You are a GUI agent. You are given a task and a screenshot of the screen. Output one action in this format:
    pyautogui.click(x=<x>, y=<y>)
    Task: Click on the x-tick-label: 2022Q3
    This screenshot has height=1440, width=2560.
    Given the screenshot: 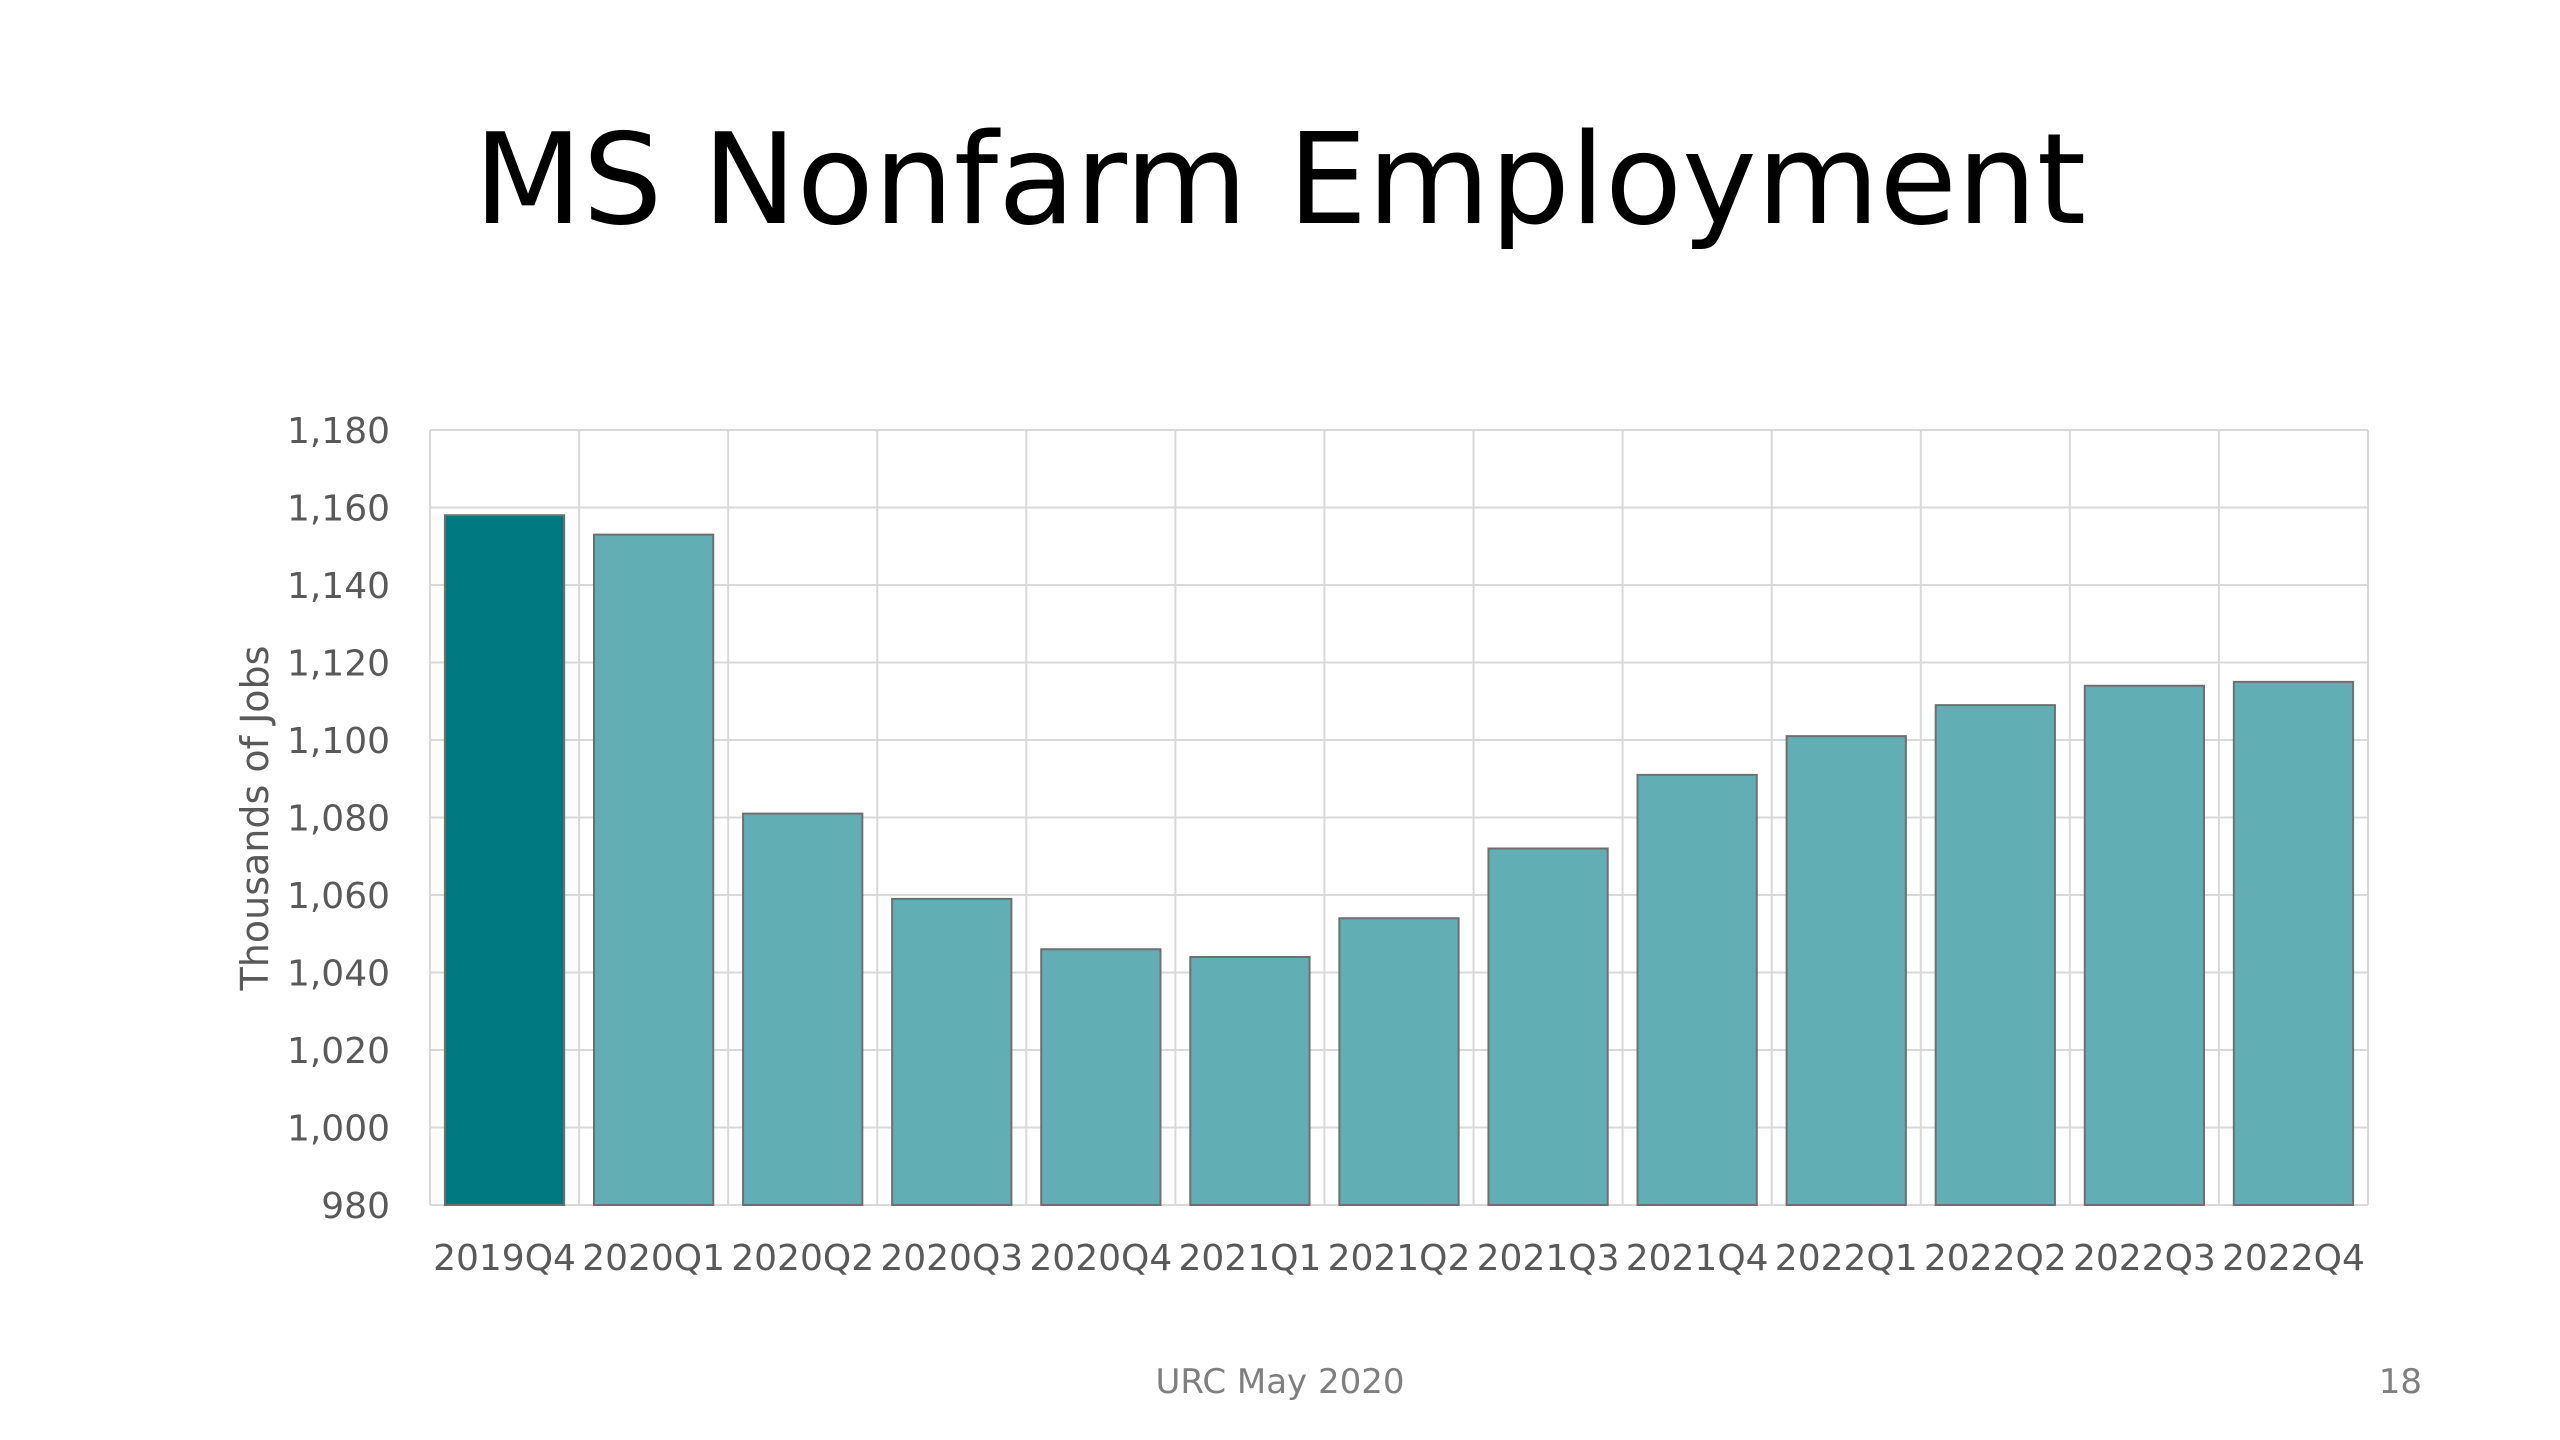 What is the action you would take?
    pyautogui.click(x=2144, y=1258)
    